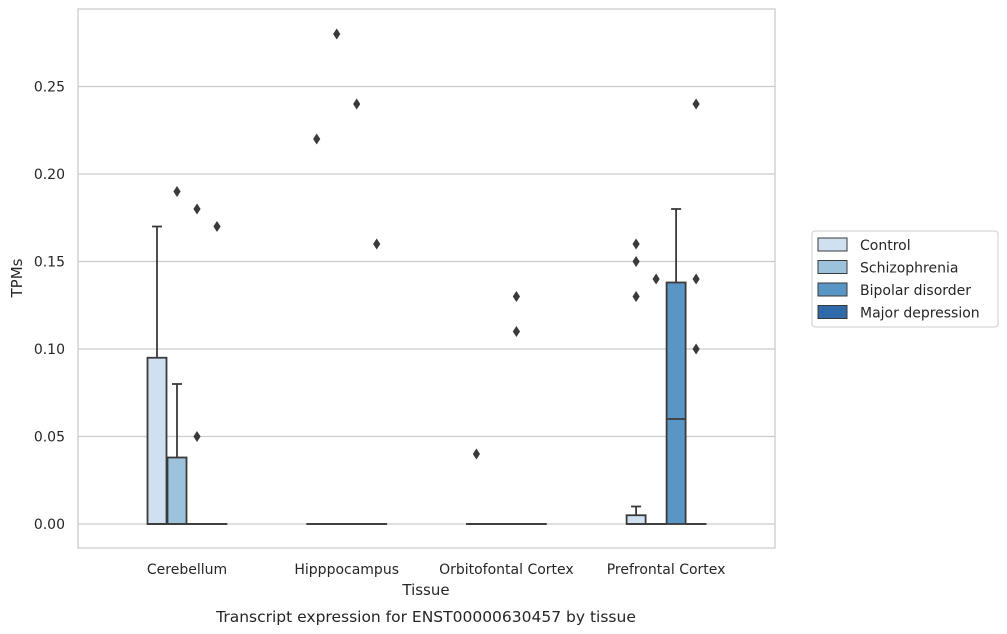 This screenshot has width=1007, height=634. What do you see at coordinates (17, 278) in the screenshot?
I see `y-axis-title: TPMs` at bounding box center [17, 278].